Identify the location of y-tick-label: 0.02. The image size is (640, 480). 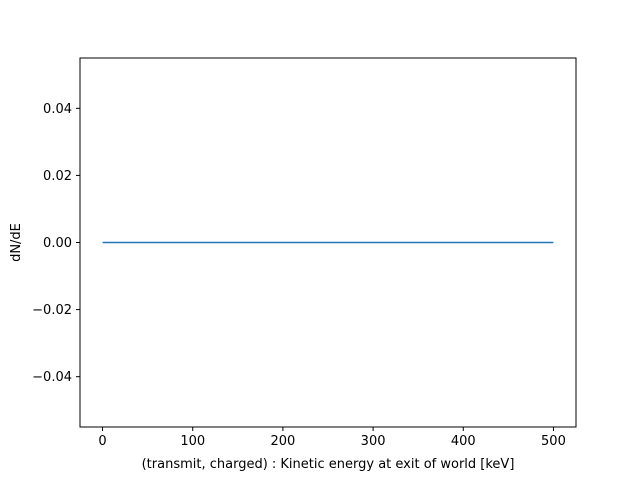
(57, 176).